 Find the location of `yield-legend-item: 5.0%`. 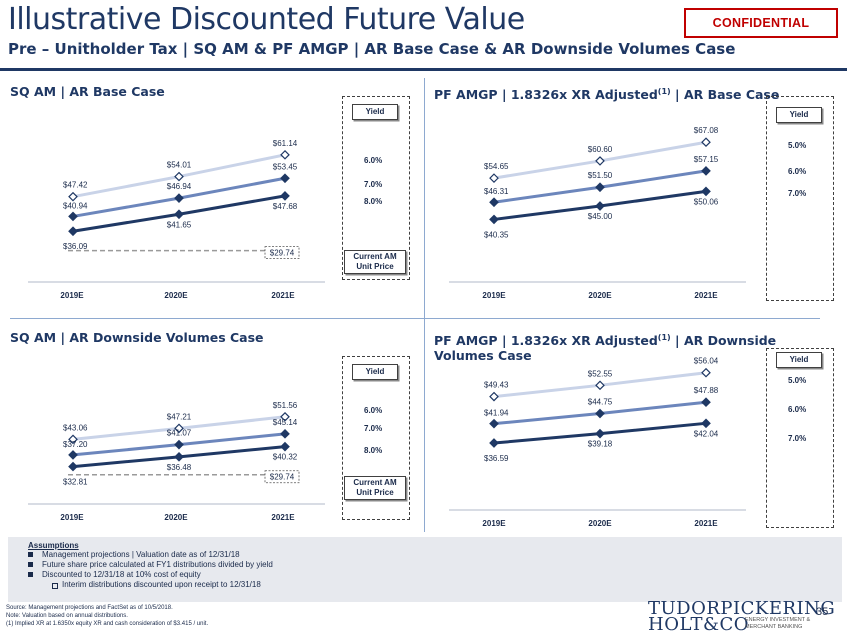

yield-legend-item: 5.0% is located at coordinates (797, 380).